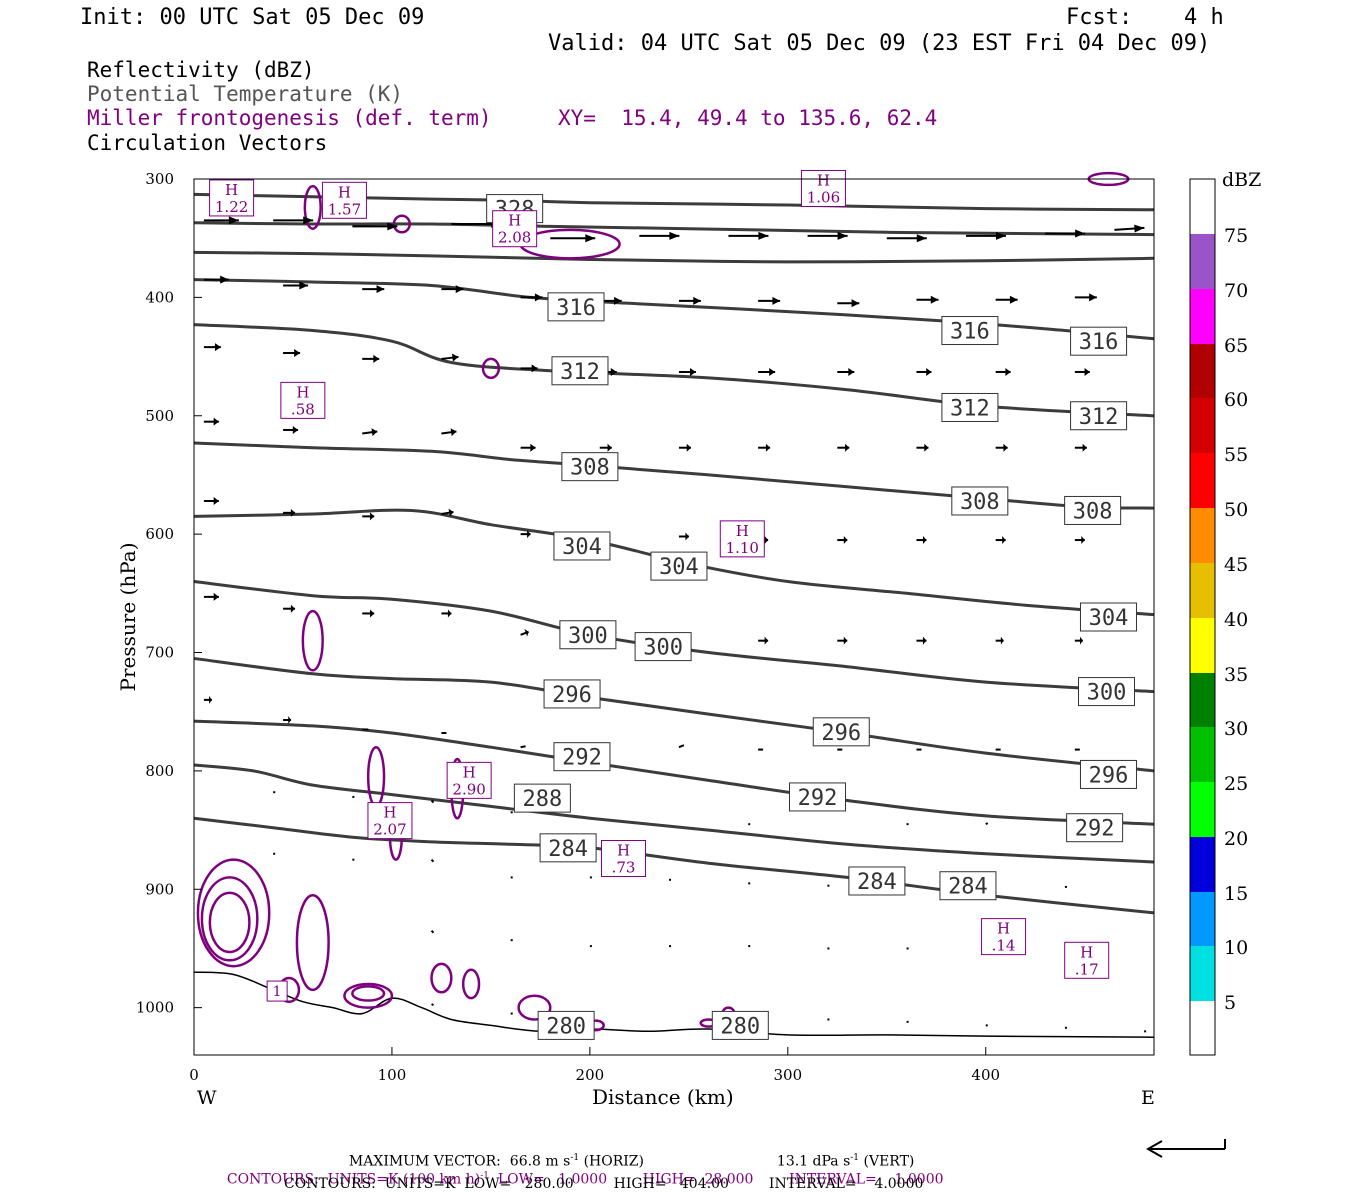 The width and height of the screenshot is (1350, 1200). What do you see at coordinates (985, 1075) in the screenshot?
I see `x-tick-label: 400` at bounding box center [985, 1075].